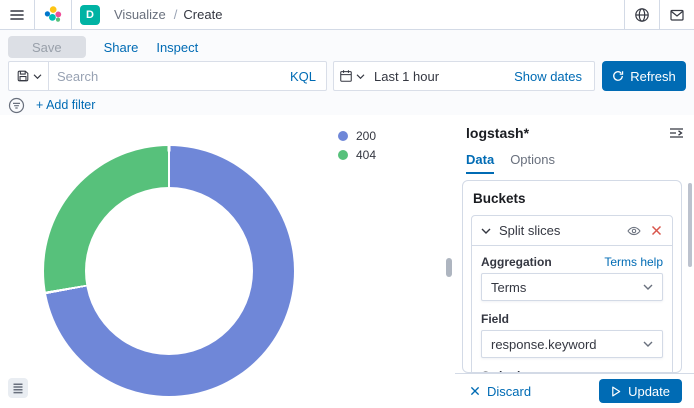  Describe the element at coordinates (66, 105) in the screenshot. I see `add-filter-button: + Add filter` at that location.